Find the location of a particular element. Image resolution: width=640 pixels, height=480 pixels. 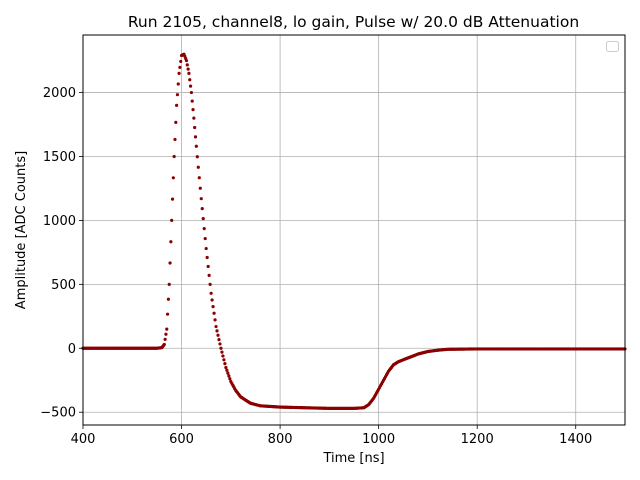

y-tick-label: 0 is located at coordinates (72, 349).